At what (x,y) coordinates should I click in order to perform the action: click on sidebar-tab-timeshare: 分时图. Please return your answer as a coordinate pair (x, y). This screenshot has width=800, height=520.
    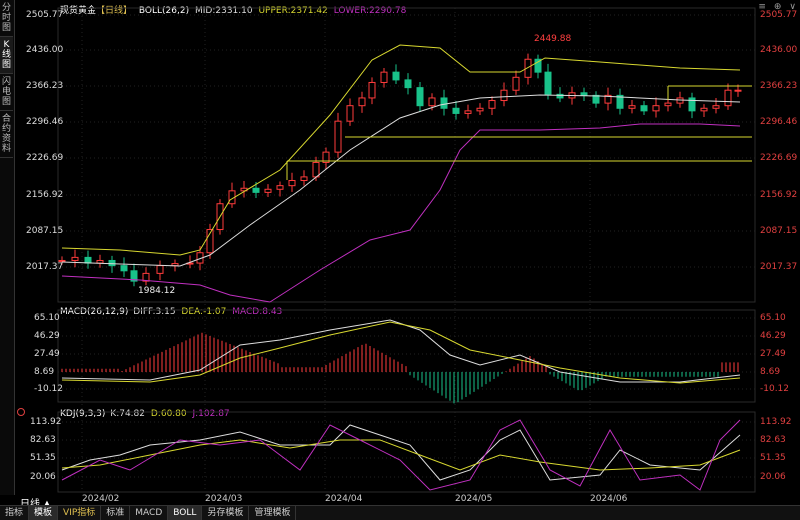
    Looking at the image, I should click on (6, 18).